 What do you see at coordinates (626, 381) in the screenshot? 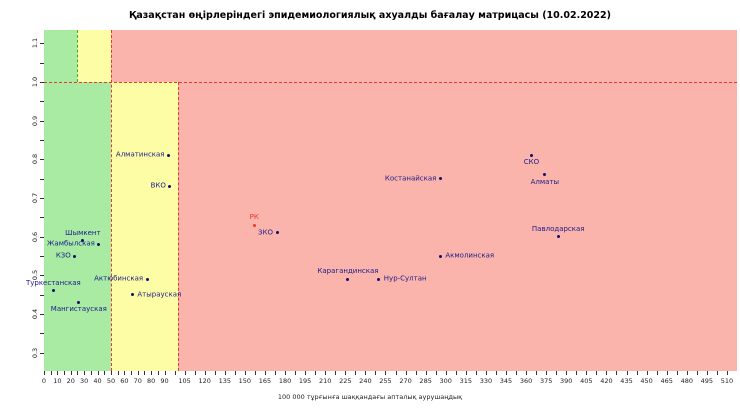
I see `x-tick-label: 435` at bounding box center [626, 381].